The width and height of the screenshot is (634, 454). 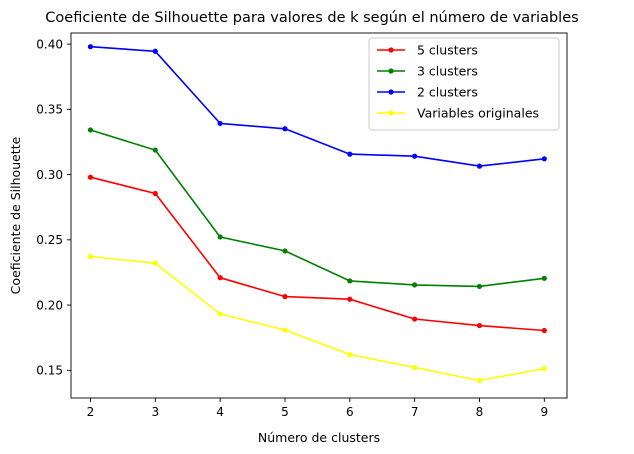 What do you see at coordinates (350, 412) in the screenshot?
I see `x-tick-label: 6` at bounding box center [350, 412].